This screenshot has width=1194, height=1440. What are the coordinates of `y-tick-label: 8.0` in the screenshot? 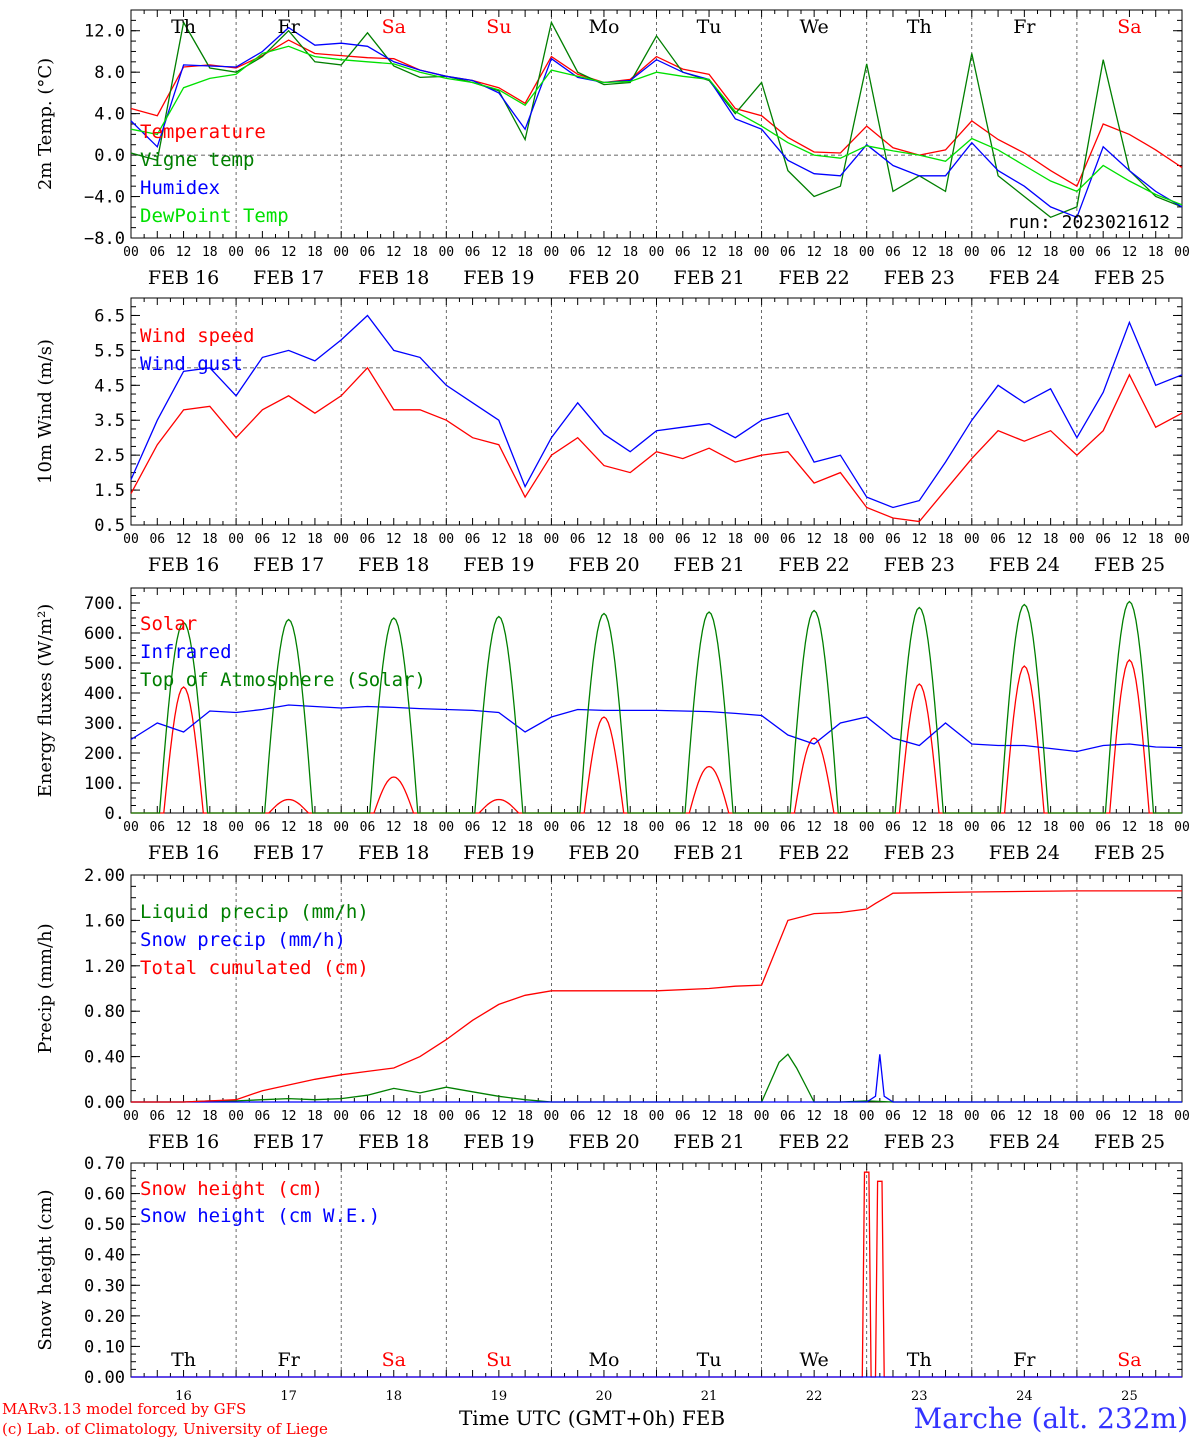 It's located at (109, 73).